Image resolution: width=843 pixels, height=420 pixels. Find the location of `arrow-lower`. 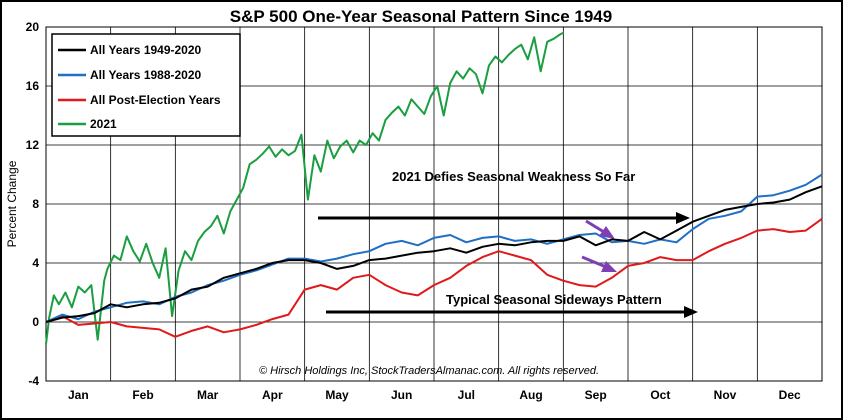

arrow-lower is located at coordinates (512, 312).